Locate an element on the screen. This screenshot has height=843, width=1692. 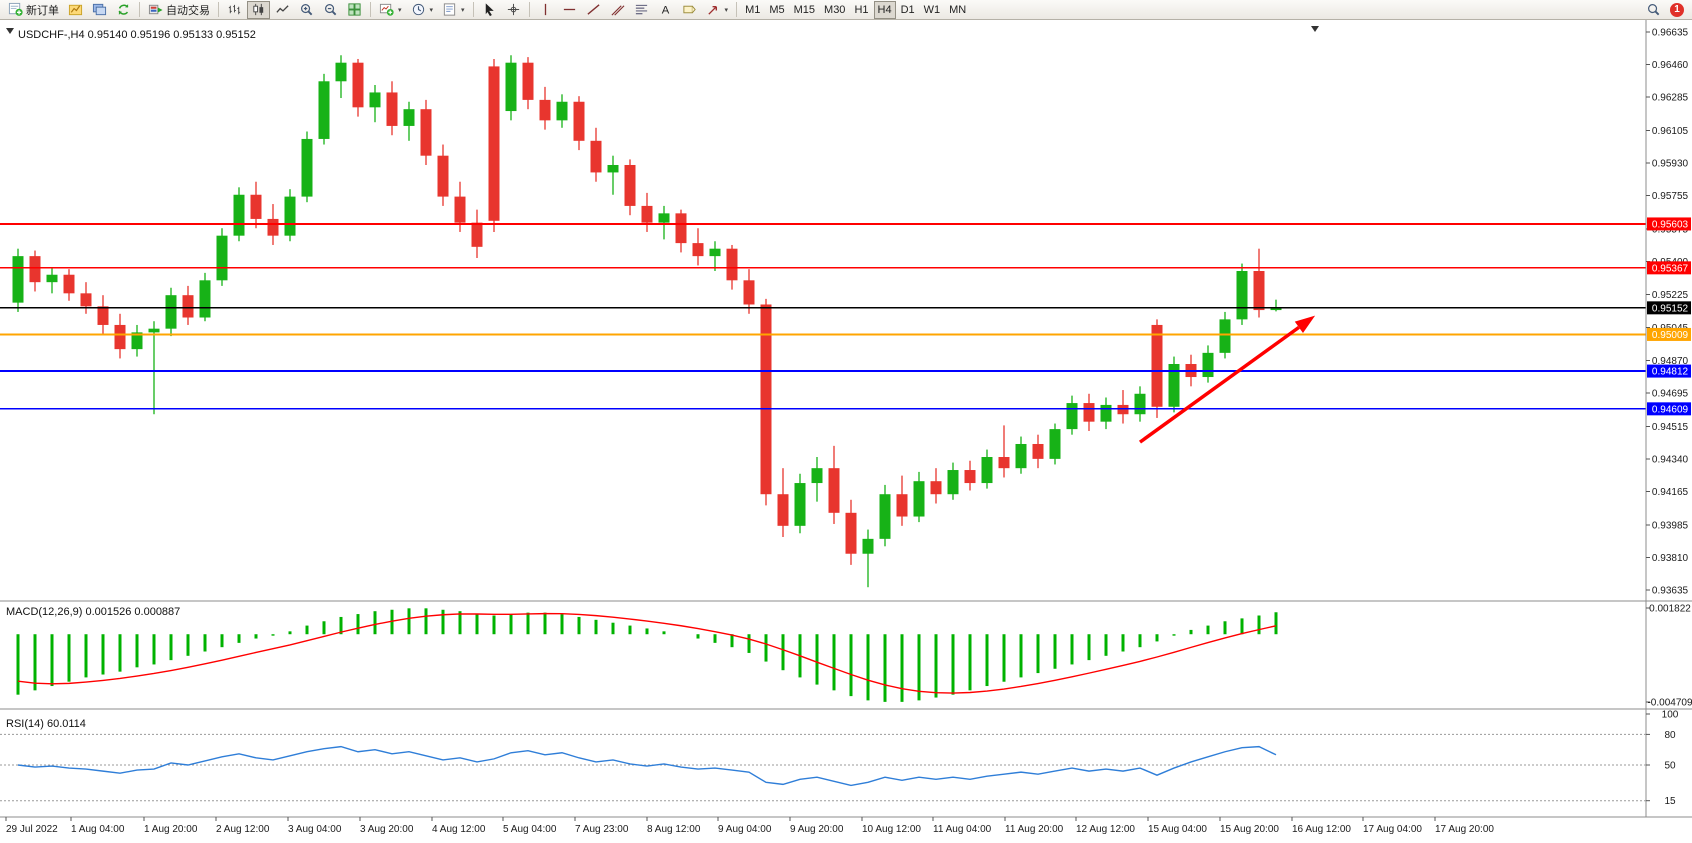
search-button is located at coordinates (1653, 10).